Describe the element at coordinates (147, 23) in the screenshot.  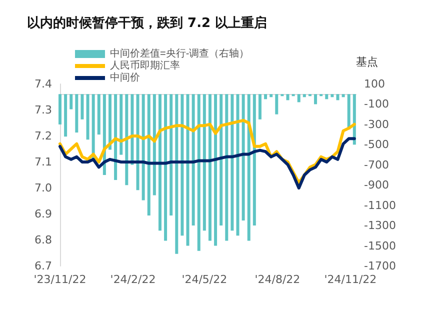
I see `chart-title: 以内的时候暂停干预，跌到 7.2 以上重启` at that location.